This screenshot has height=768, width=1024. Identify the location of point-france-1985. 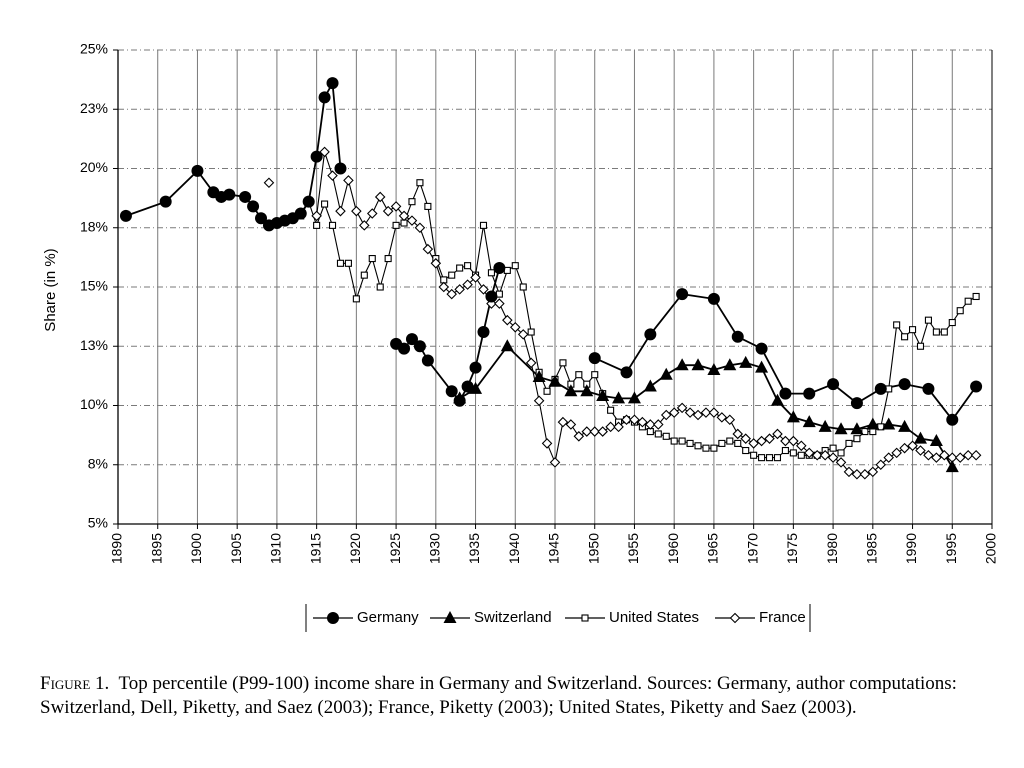
(873, 472).